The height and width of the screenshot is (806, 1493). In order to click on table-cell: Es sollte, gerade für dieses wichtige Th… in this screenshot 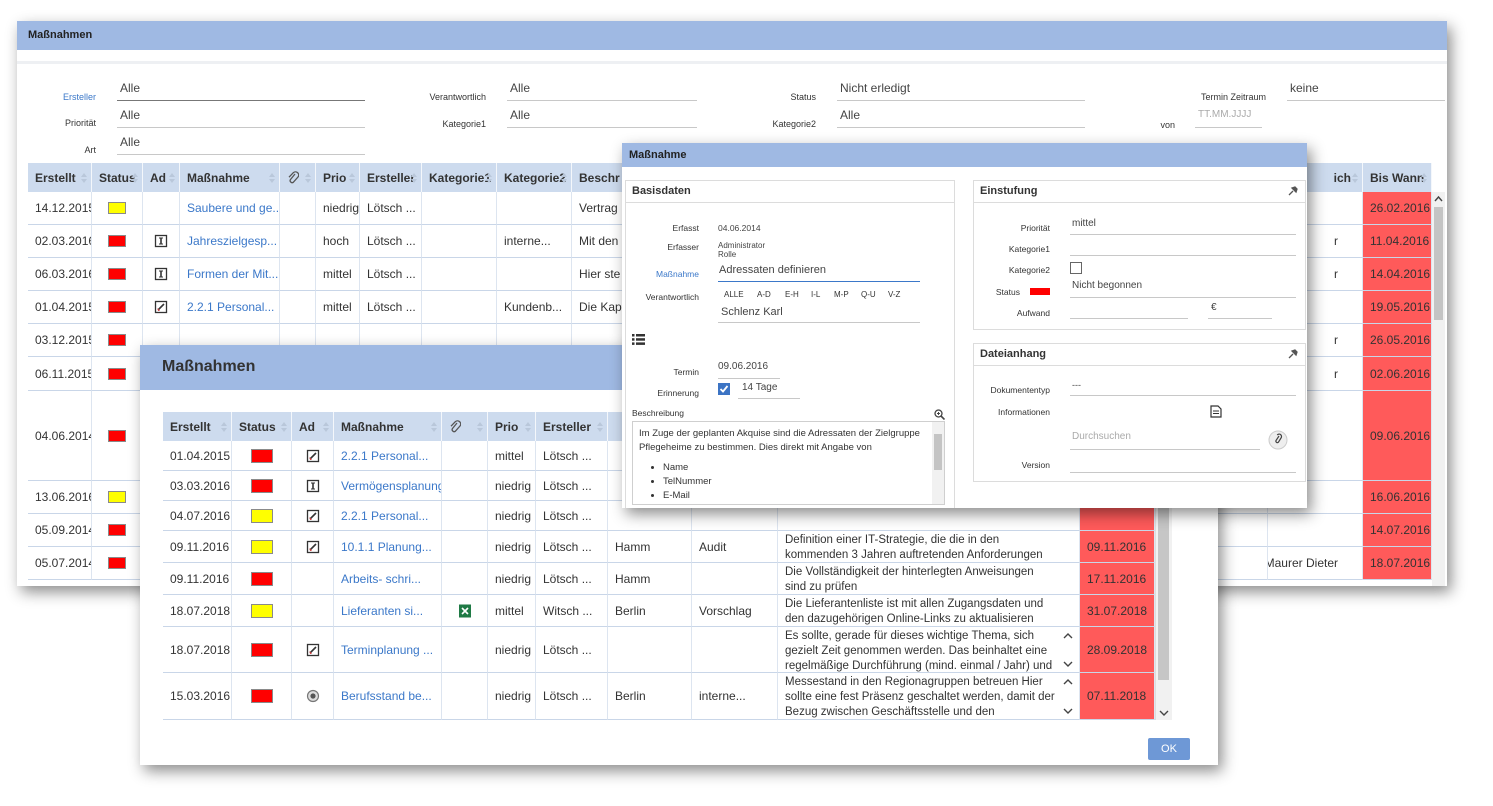, I will do `click(929, 650)`.